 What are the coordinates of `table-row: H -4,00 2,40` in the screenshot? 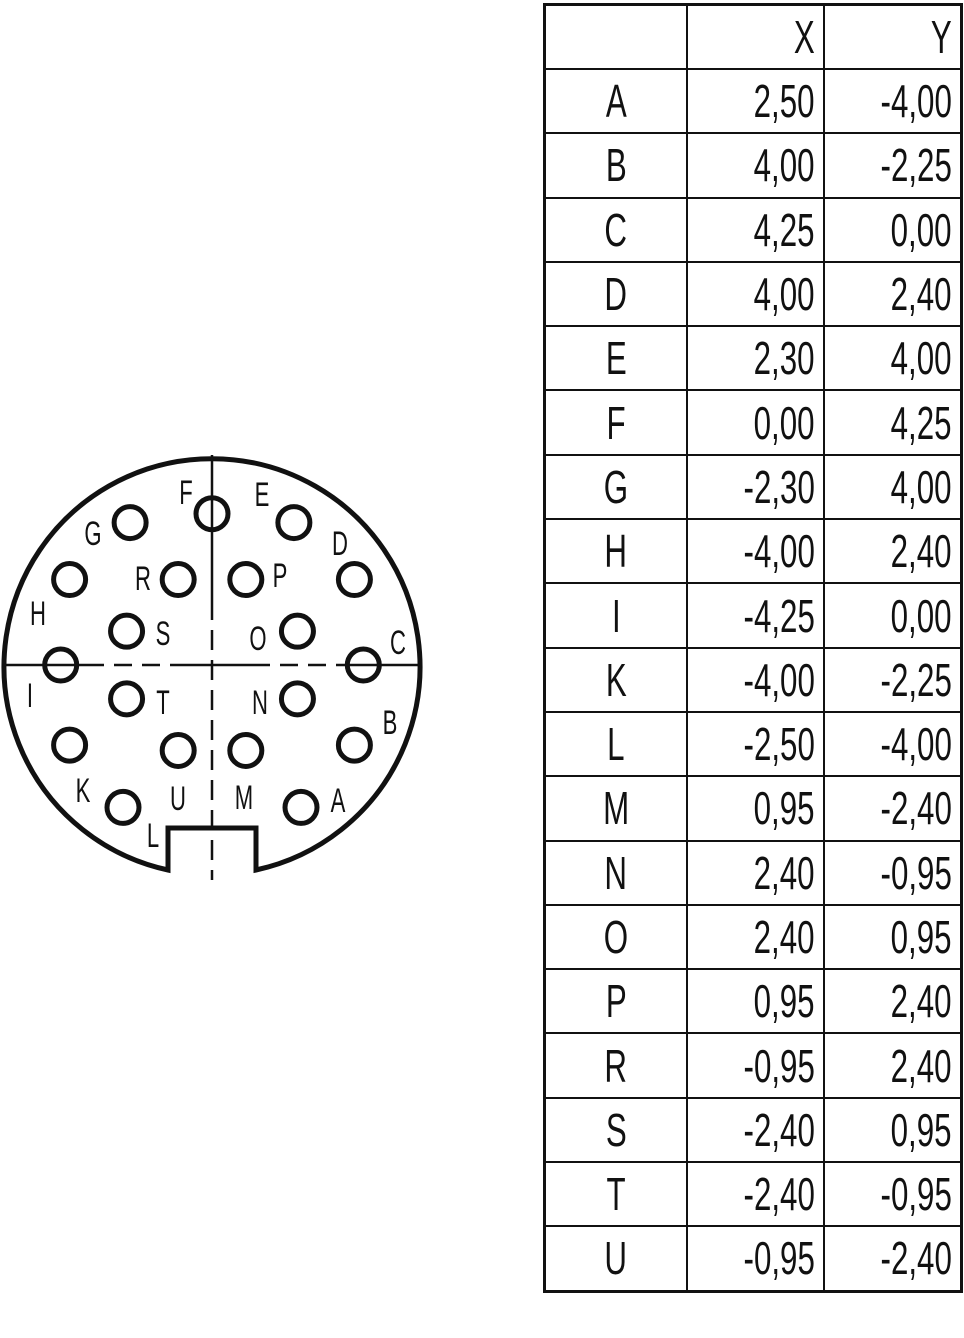 It's located at (753, 551).